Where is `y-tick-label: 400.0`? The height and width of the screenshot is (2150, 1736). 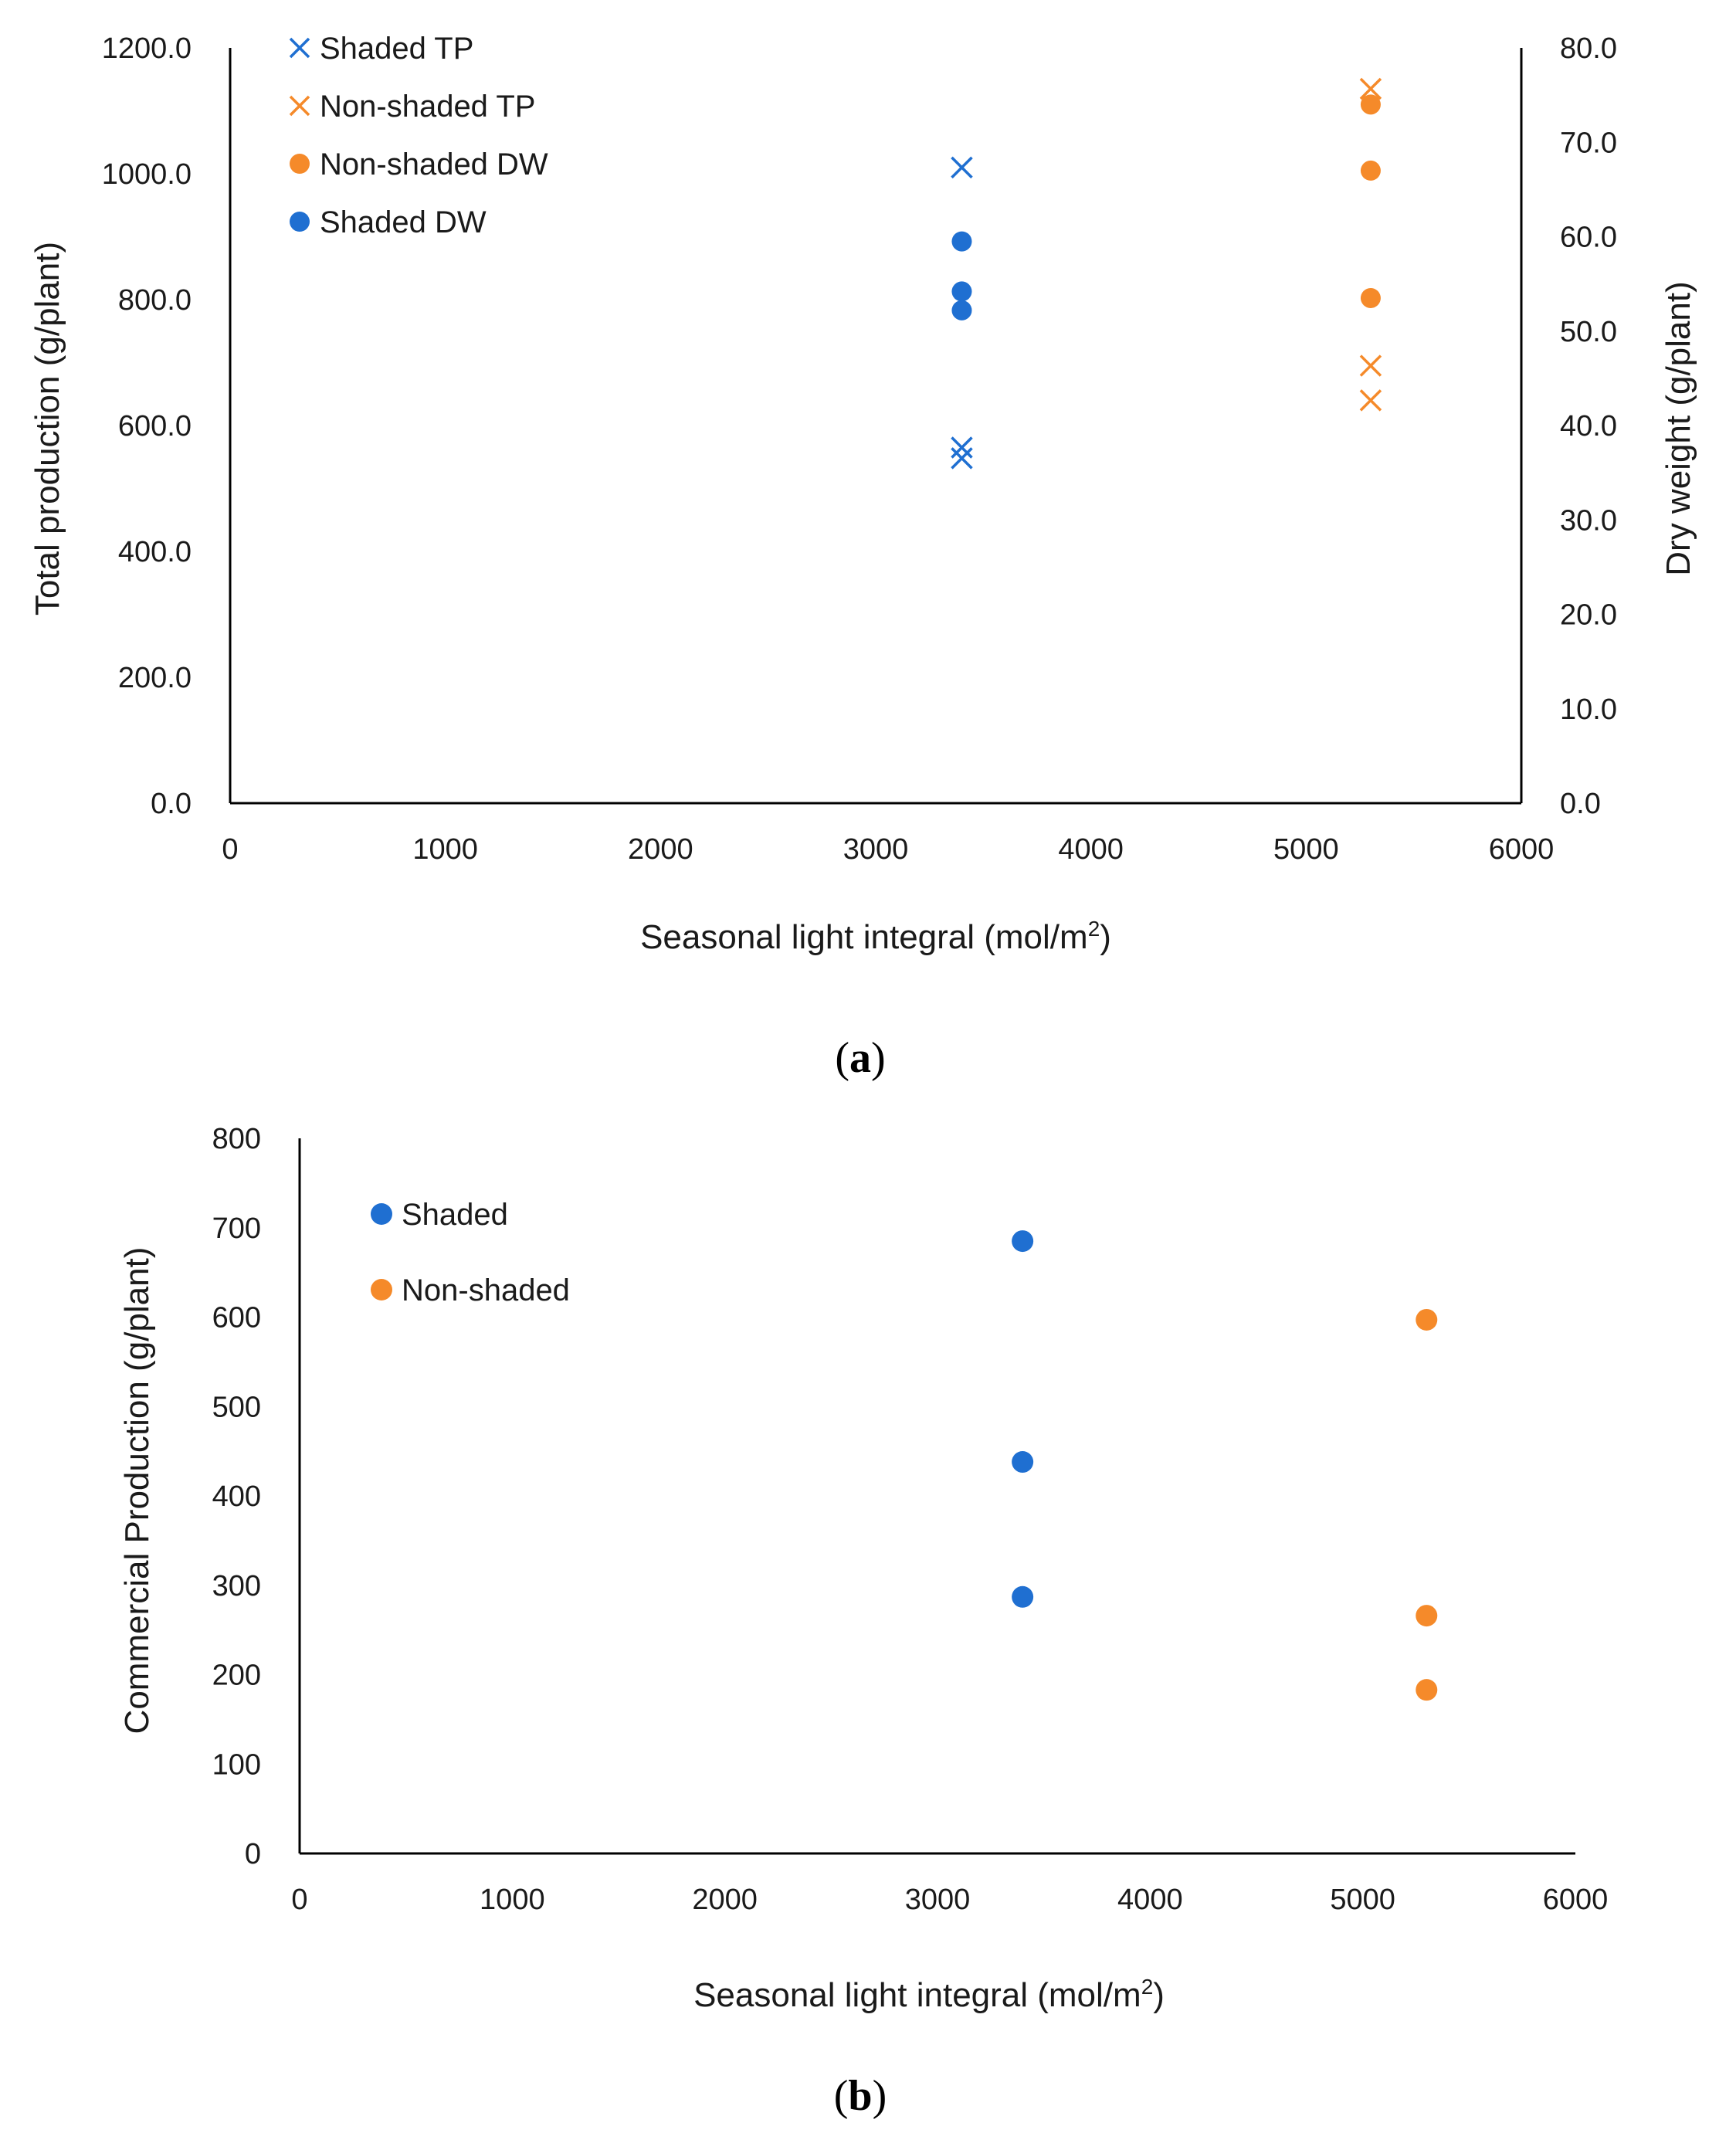
y-tick-label: 400.0 is located at coordinates (155, 552).